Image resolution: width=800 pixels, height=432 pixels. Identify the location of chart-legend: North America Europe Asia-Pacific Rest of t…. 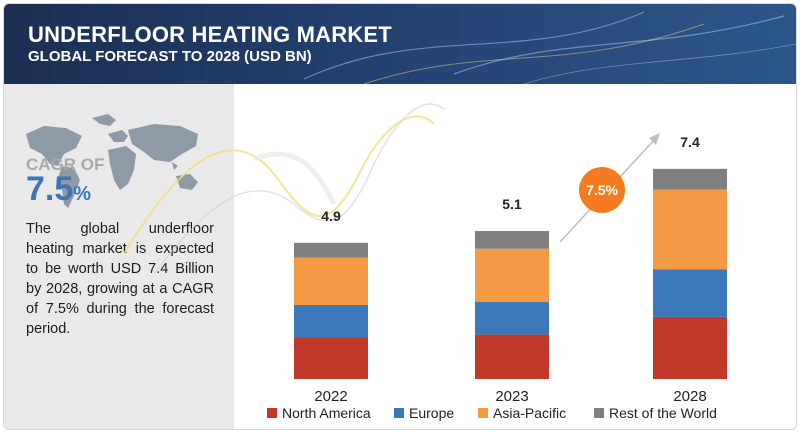
(492, 413).